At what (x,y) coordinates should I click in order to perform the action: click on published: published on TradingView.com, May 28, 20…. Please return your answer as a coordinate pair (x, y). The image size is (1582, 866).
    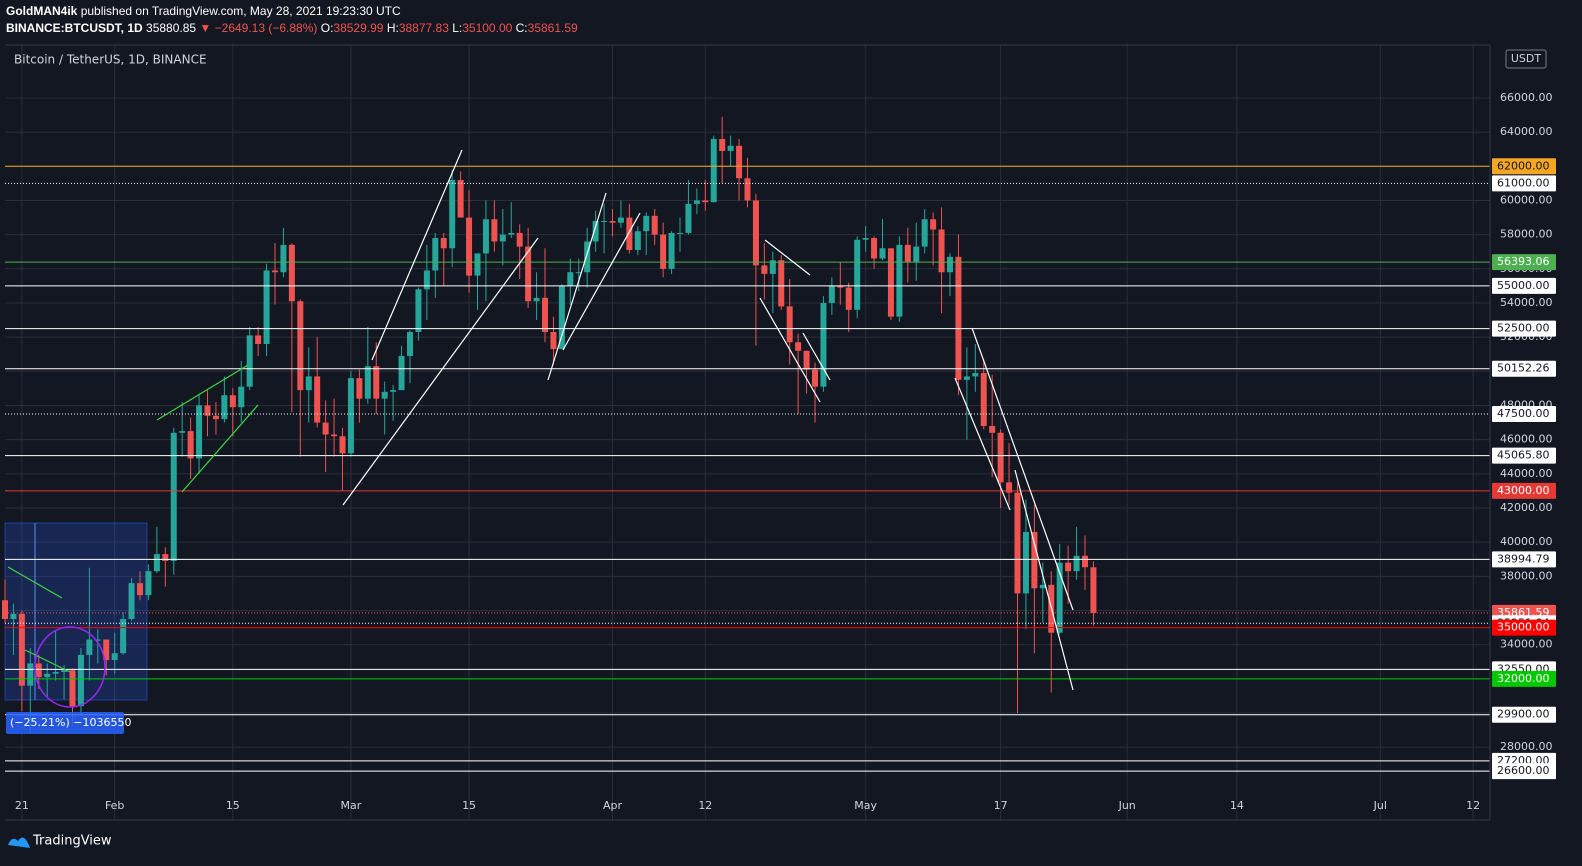
    Looking at the image, I should click on (241, 11).